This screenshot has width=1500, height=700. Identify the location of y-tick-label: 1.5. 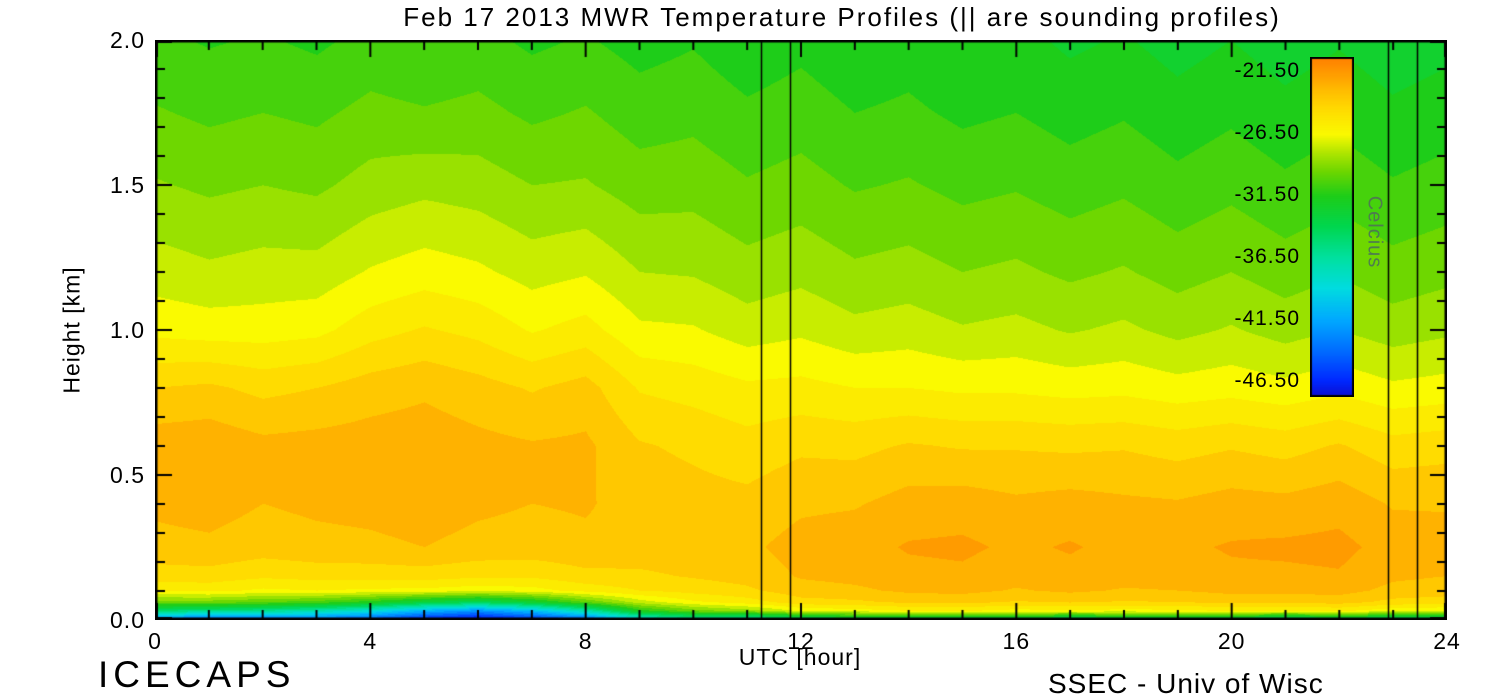
(127, 185).